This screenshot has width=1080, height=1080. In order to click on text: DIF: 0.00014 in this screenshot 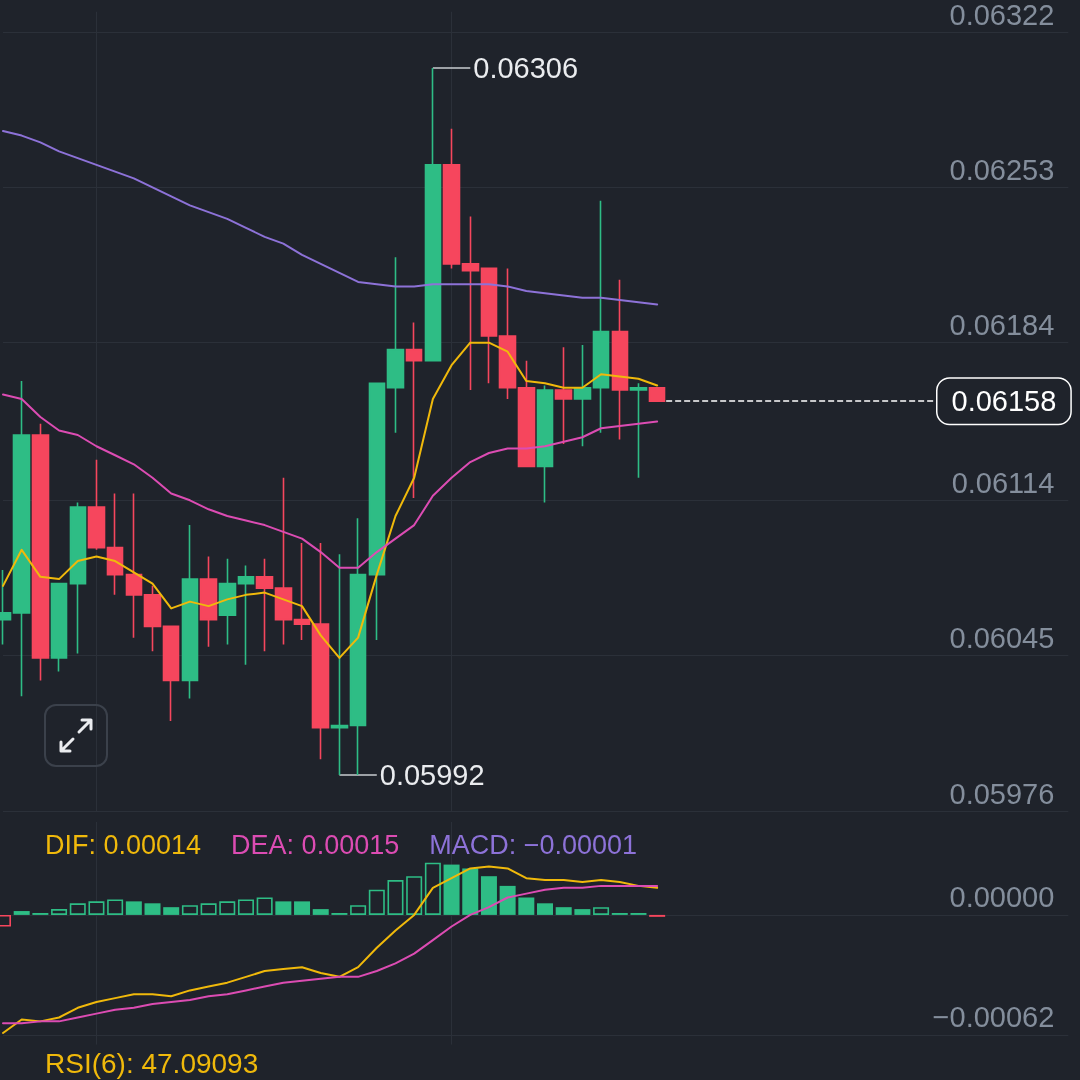, I will do `click(123, 845)`.